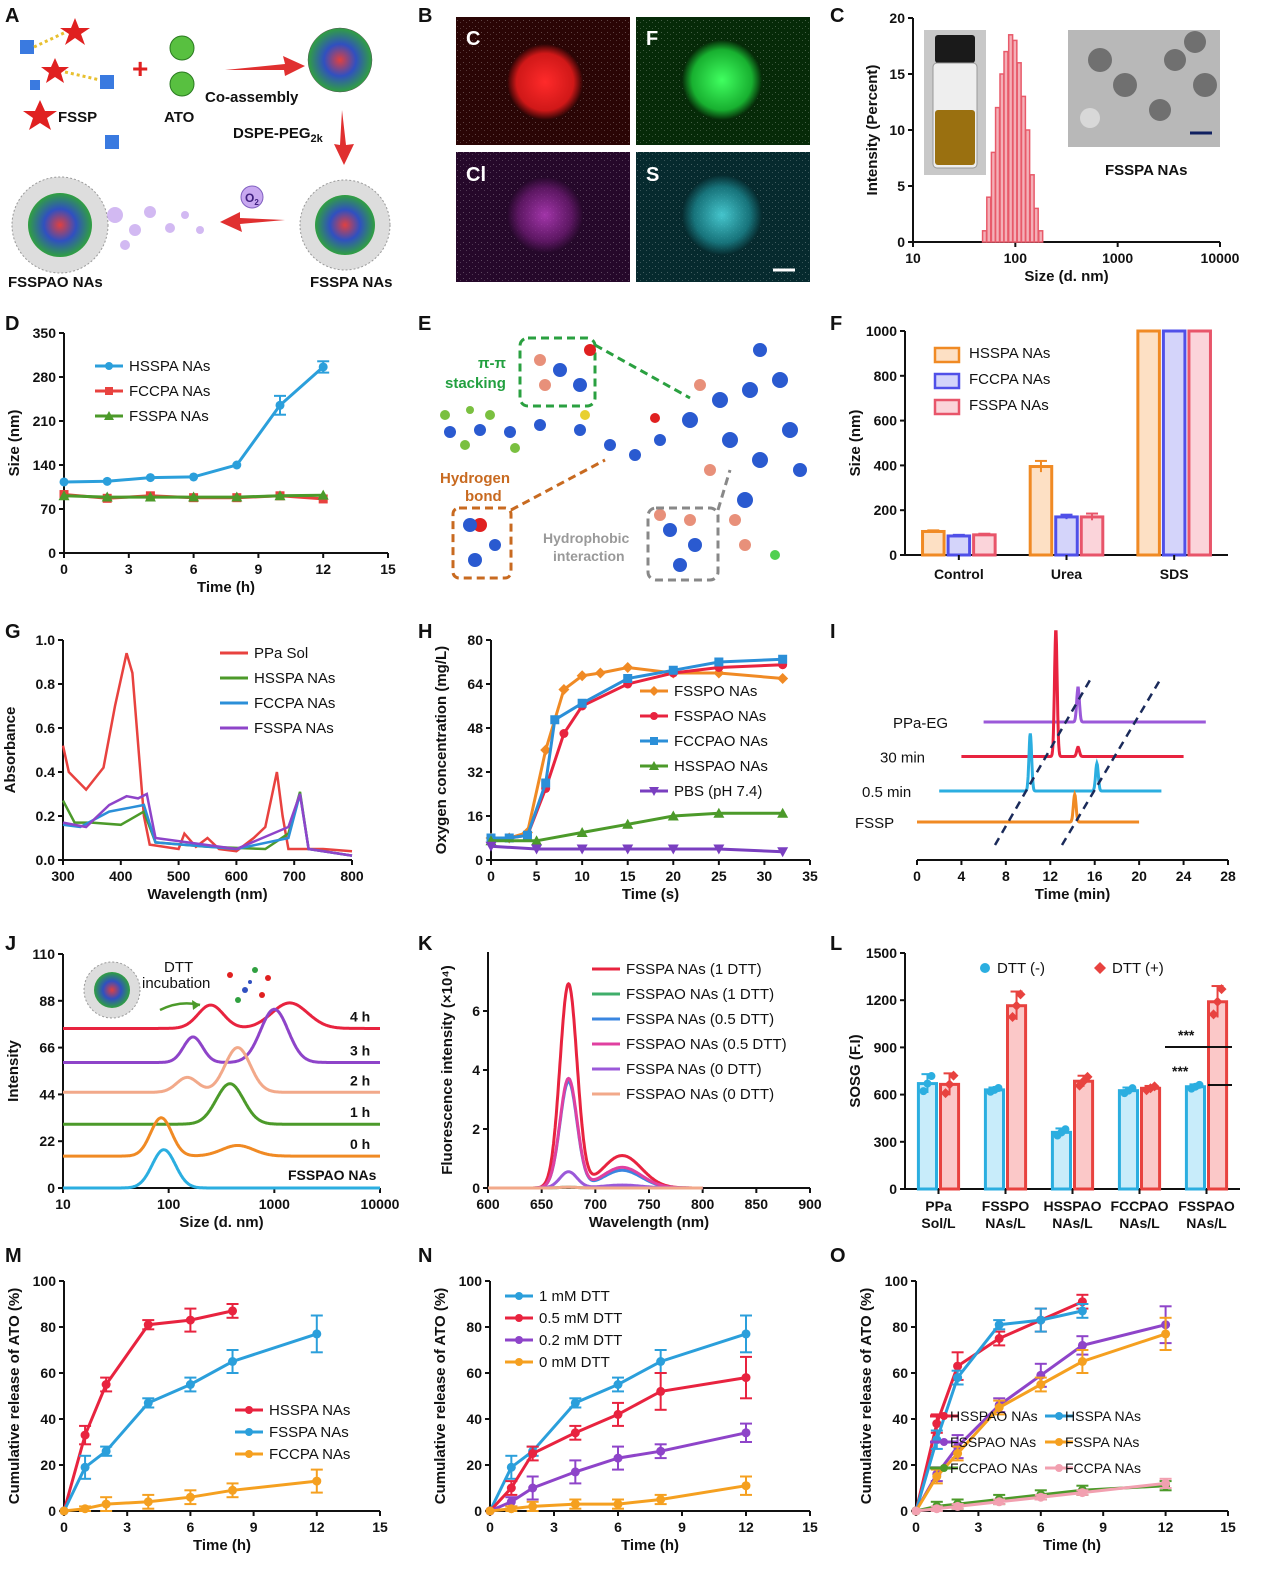 This screenshot has height=1595, width=1268. Describe the element at coordinates (983, 1442) in the screenshot. I see `legend-item: FSSPAO NAs` at that location.